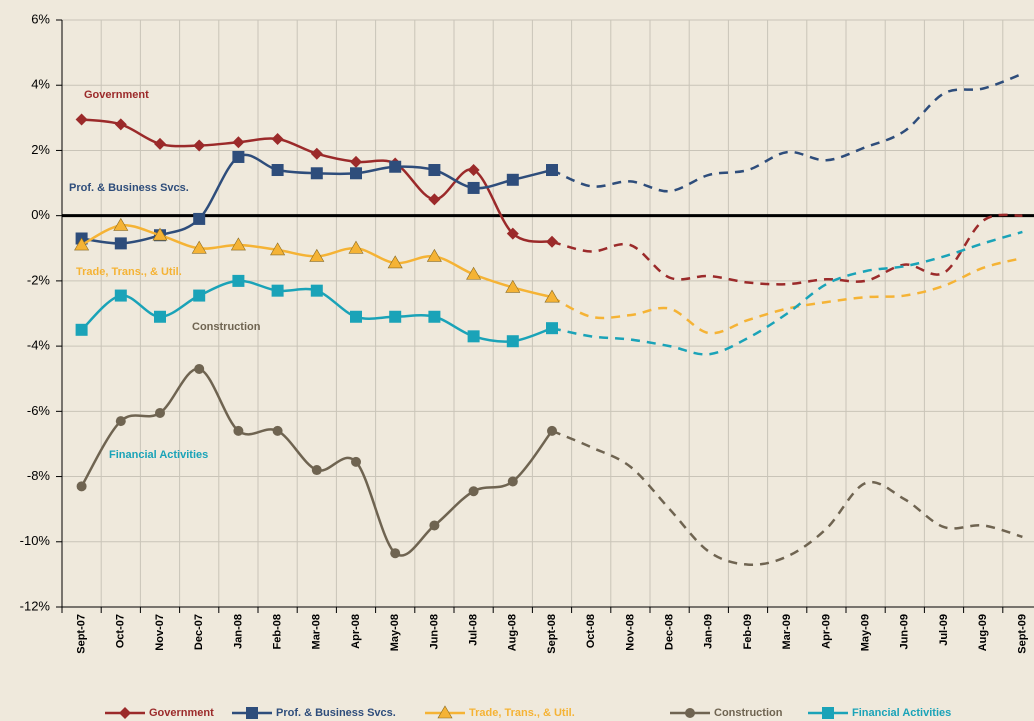 Image resolution: width=1034 pixels, height=721 pixels. Describe the element at coordinates (129, 188) in the screenshot. I see `series-annotation: Prof. & Business Svcs.` at that location.